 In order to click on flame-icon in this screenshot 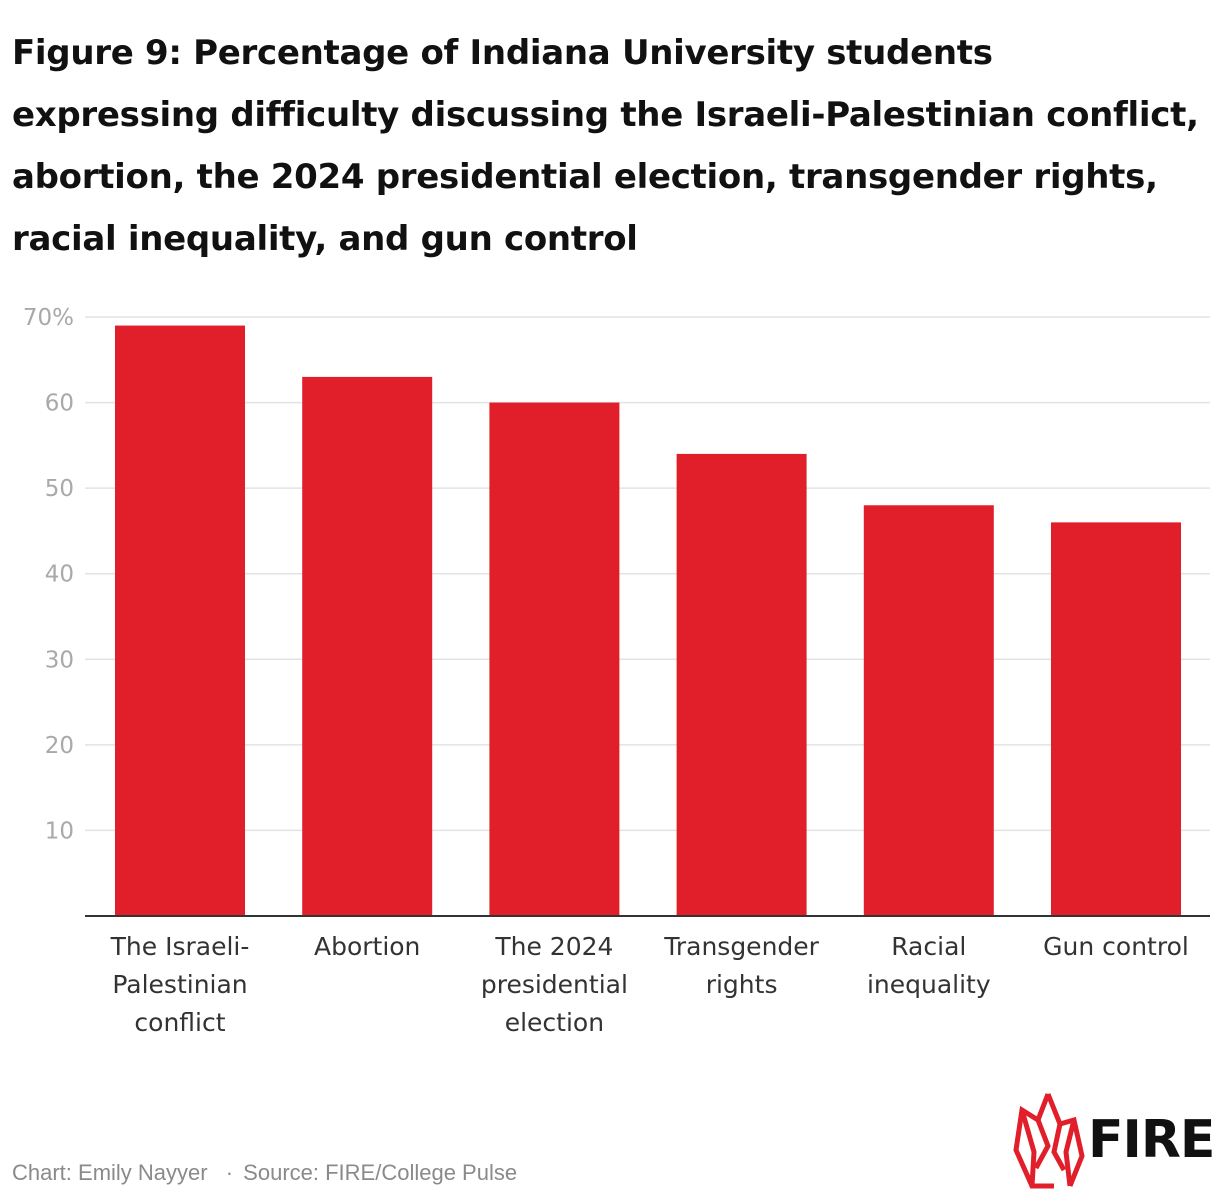, I will do `click(1049, 1141)`.